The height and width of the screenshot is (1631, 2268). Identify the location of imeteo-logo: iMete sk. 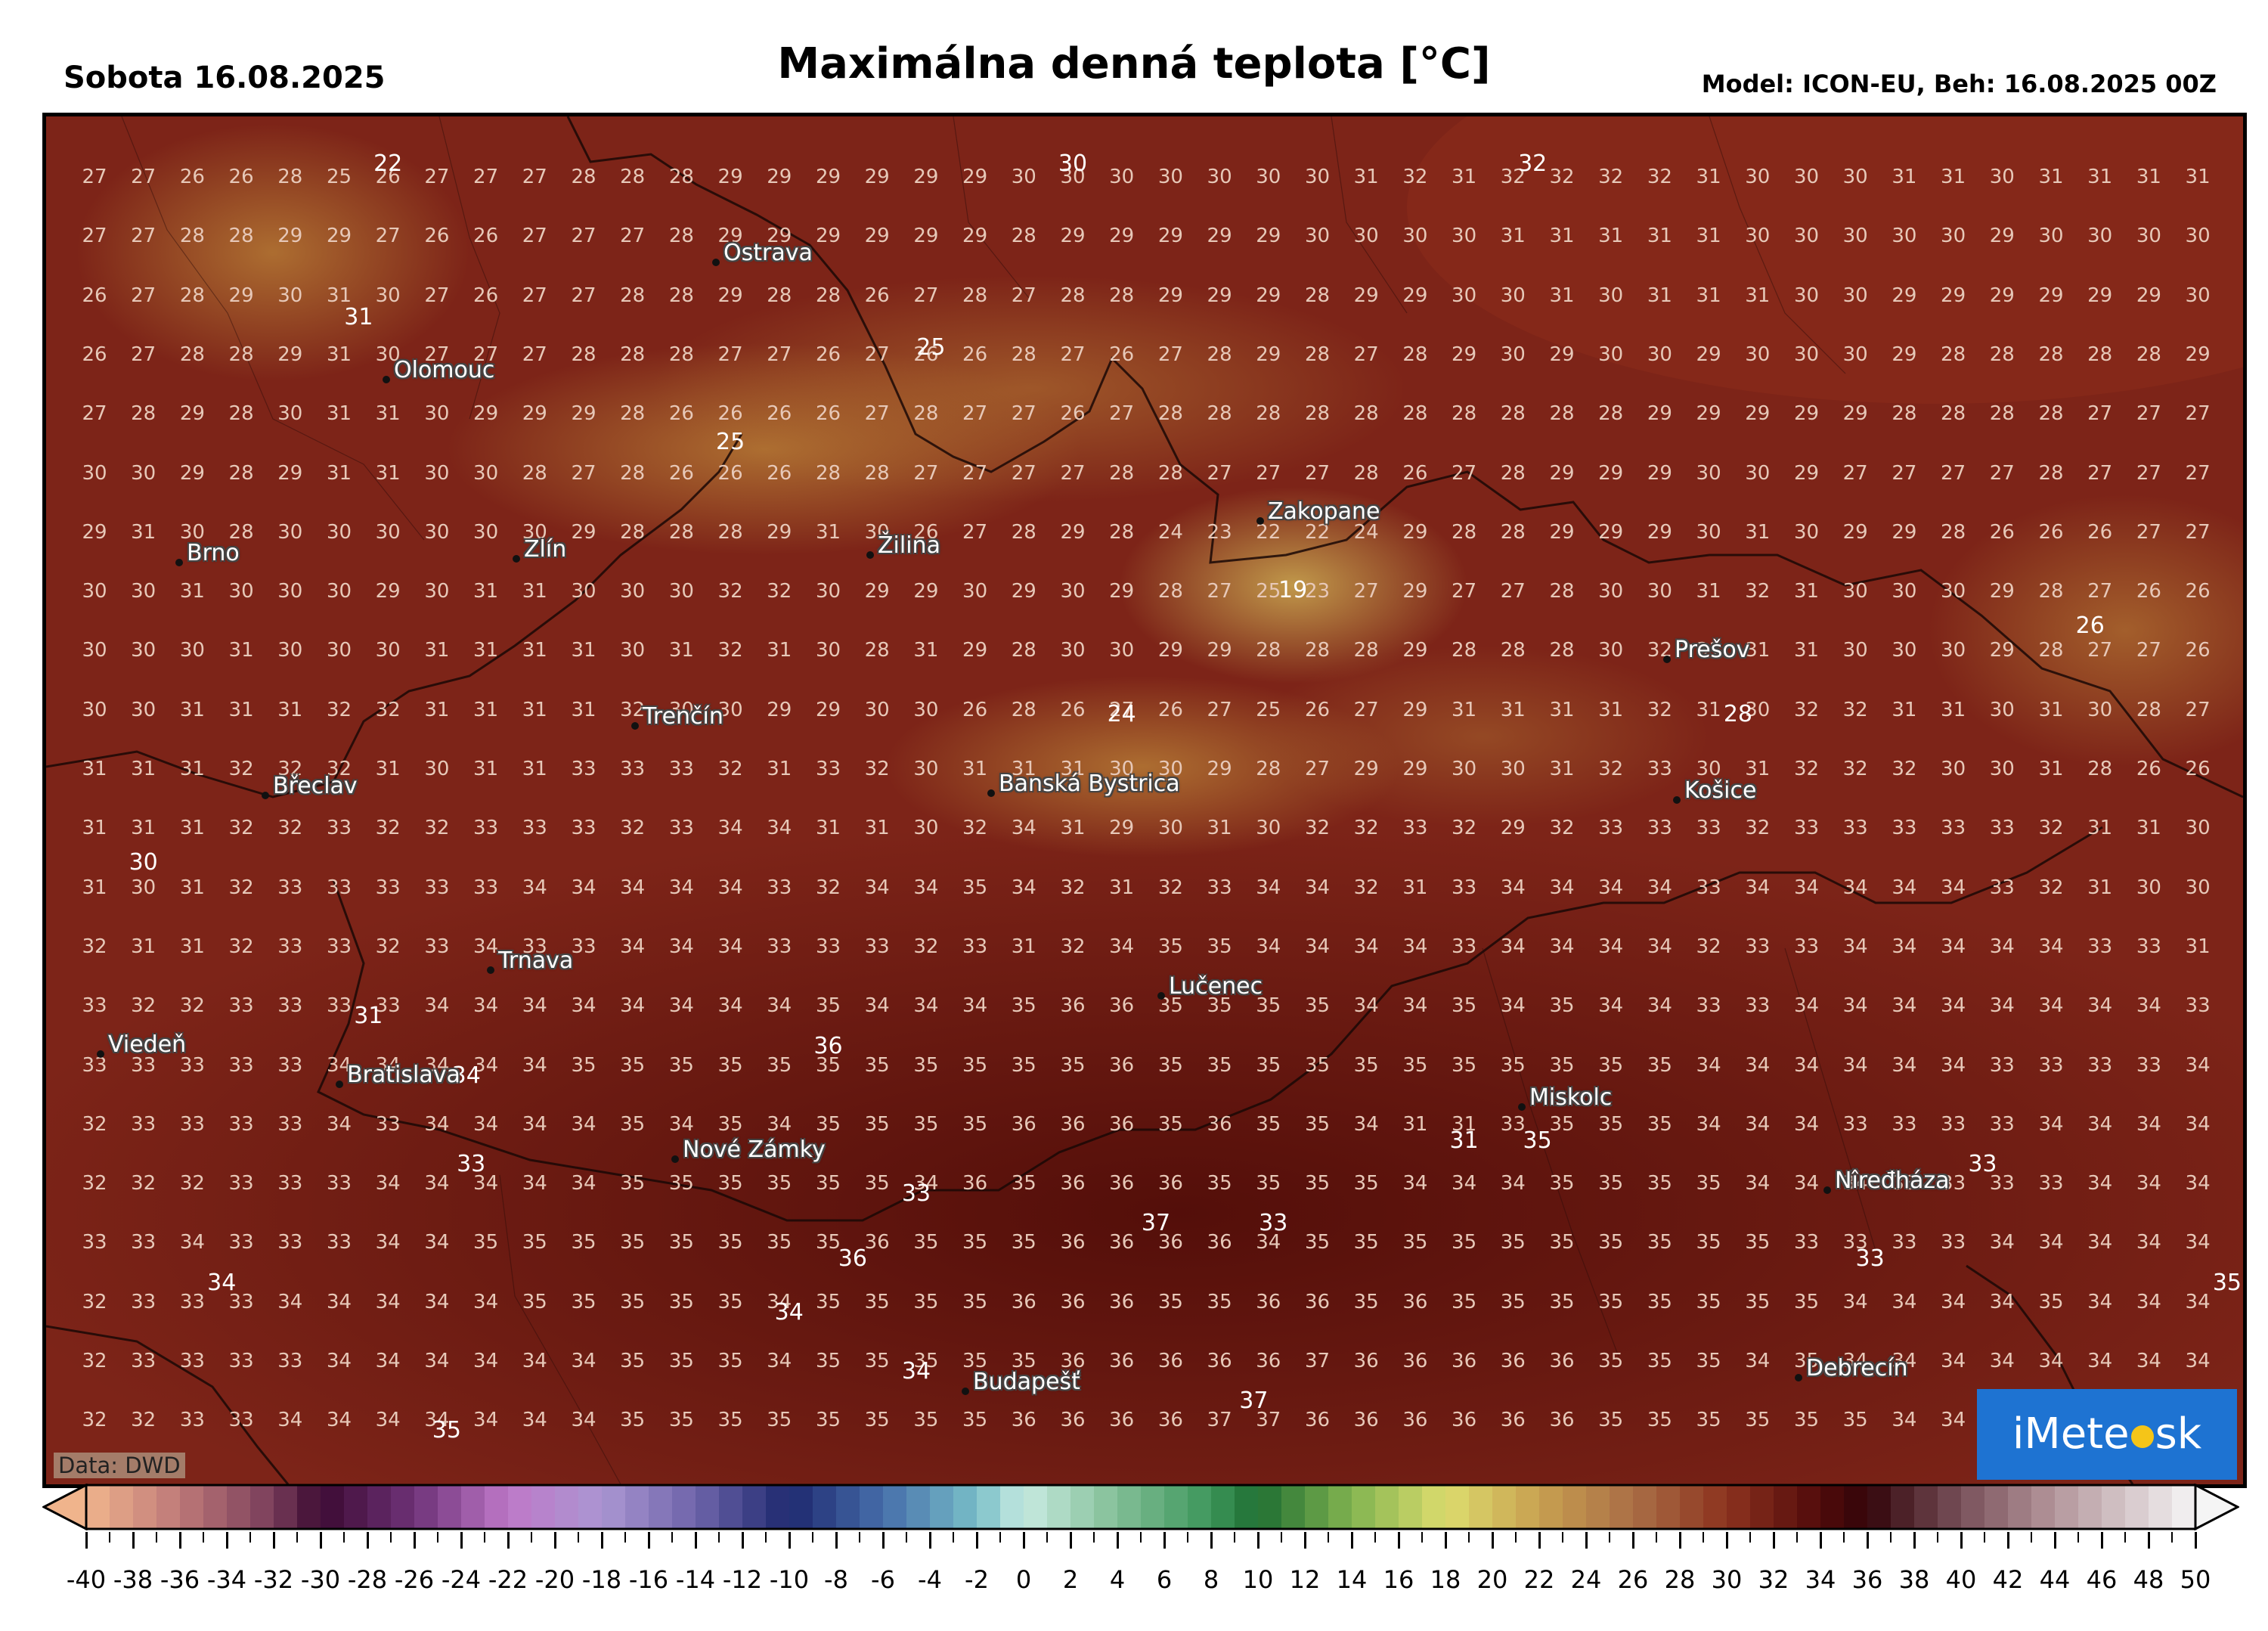
(2107, 1434).